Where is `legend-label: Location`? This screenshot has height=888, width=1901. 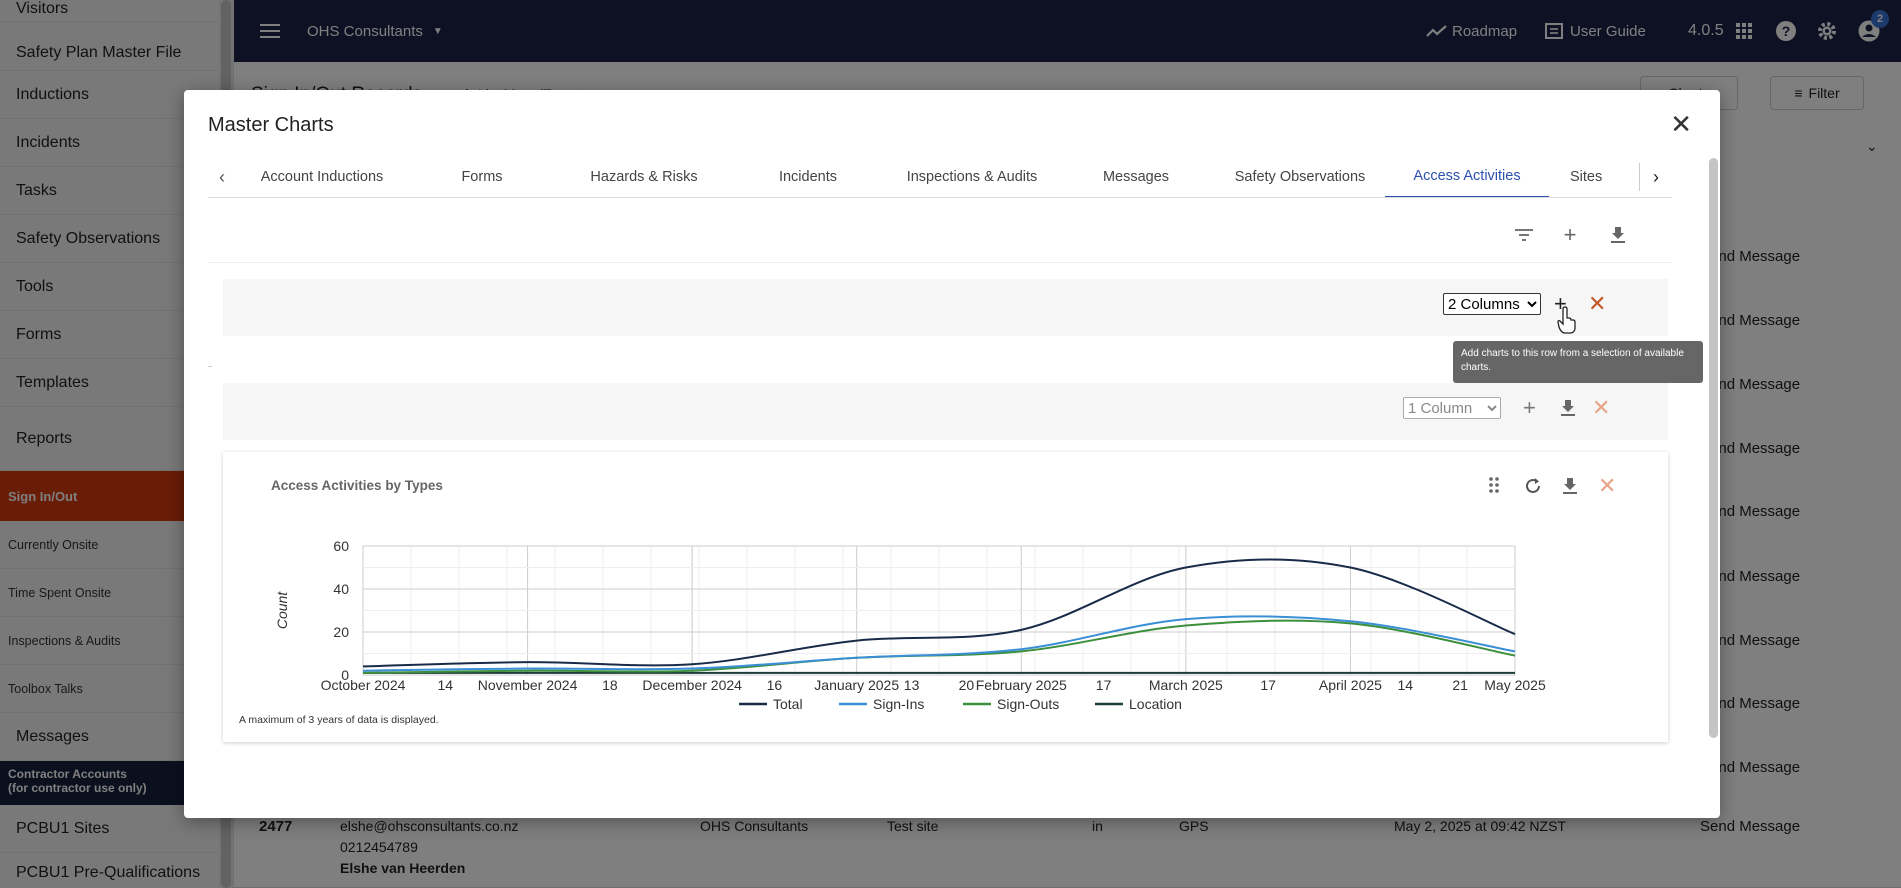 legend-label: Location is located at coordinates (1155, 704).